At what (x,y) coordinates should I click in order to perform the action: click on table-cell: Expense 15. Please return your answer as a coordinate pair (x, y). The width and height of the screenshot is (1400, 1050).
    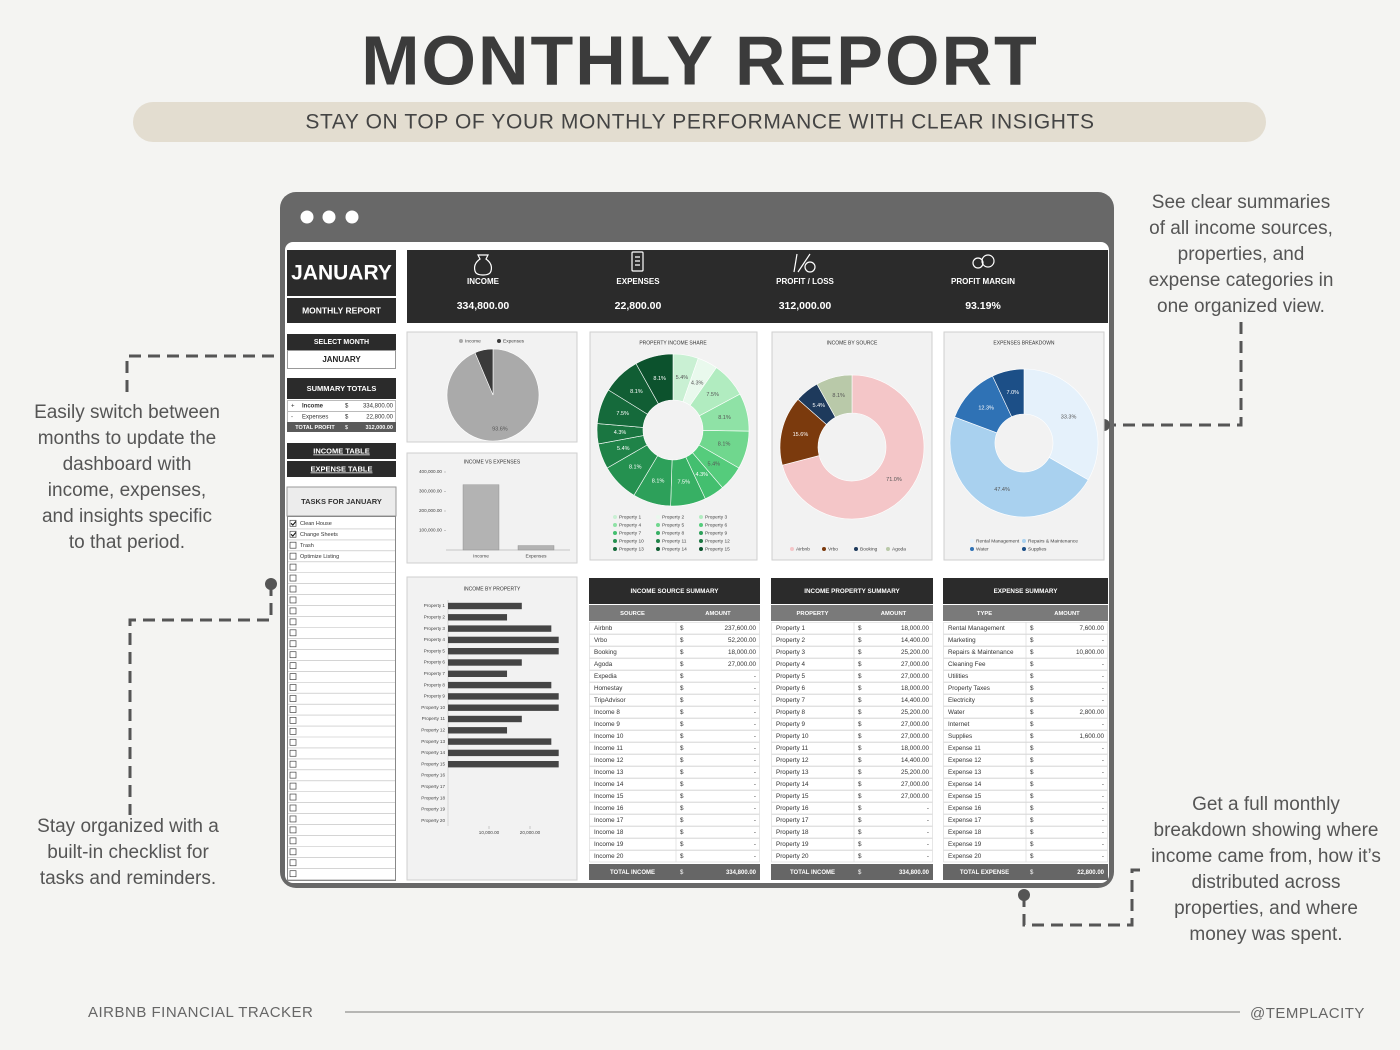
    Looking at the image, I should click on (965, 796).